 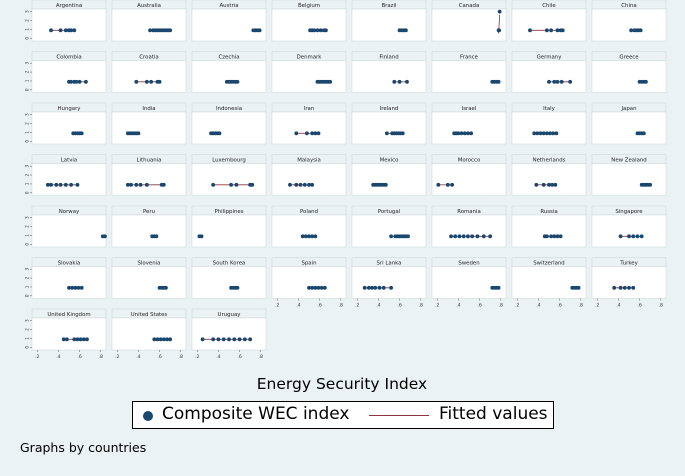 What do you see at coordinates (27, 89) in the screenshot?
I see `y-tick-label: 0` at bounding box center [27, 89].